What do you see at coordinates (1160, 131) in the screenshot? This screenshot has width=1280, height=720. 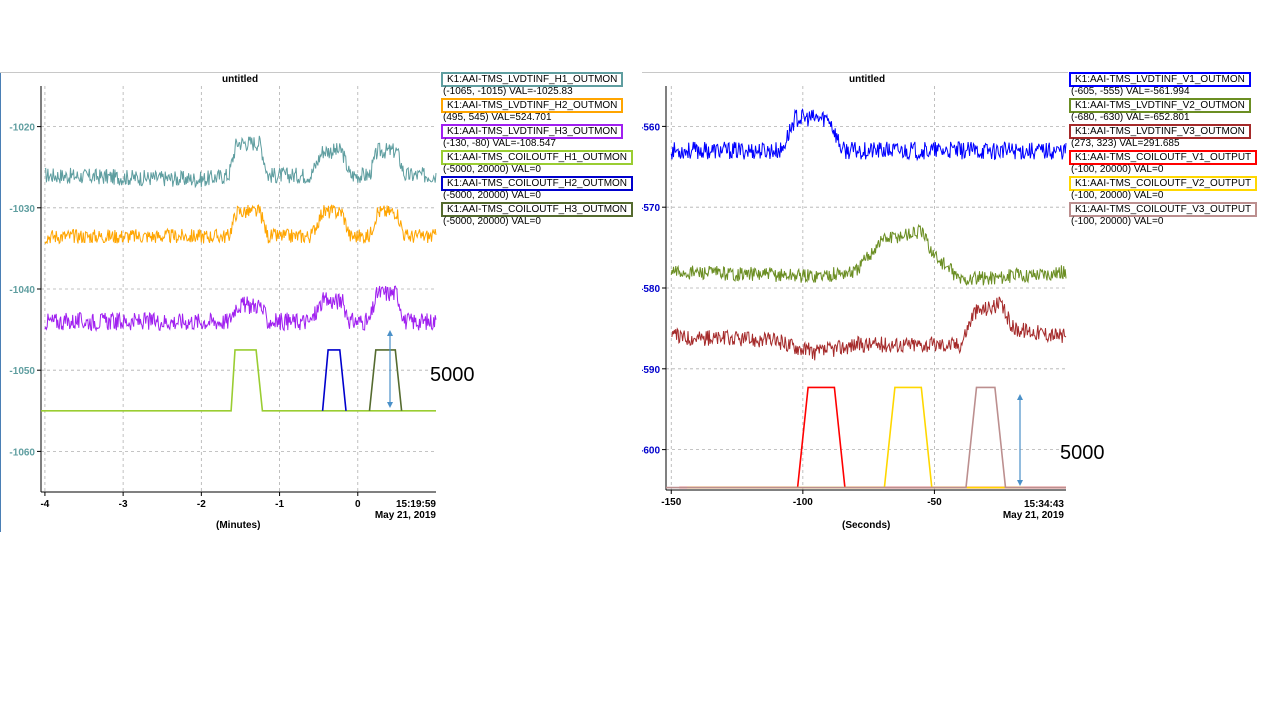 I see `legend-channel-name: K1:AAI-TMS_LVDTINF_V3_OUTMON` at bounding box center [1160, 131].